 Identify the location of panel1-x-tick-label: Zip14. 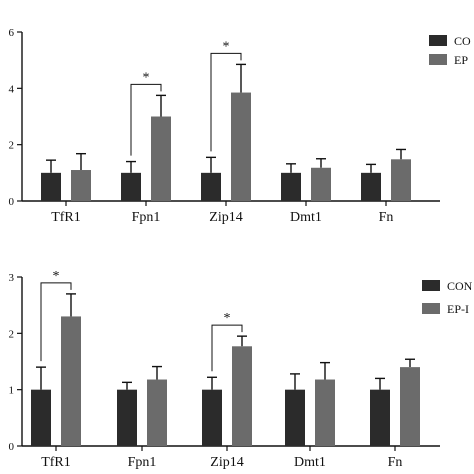
(225, 217).